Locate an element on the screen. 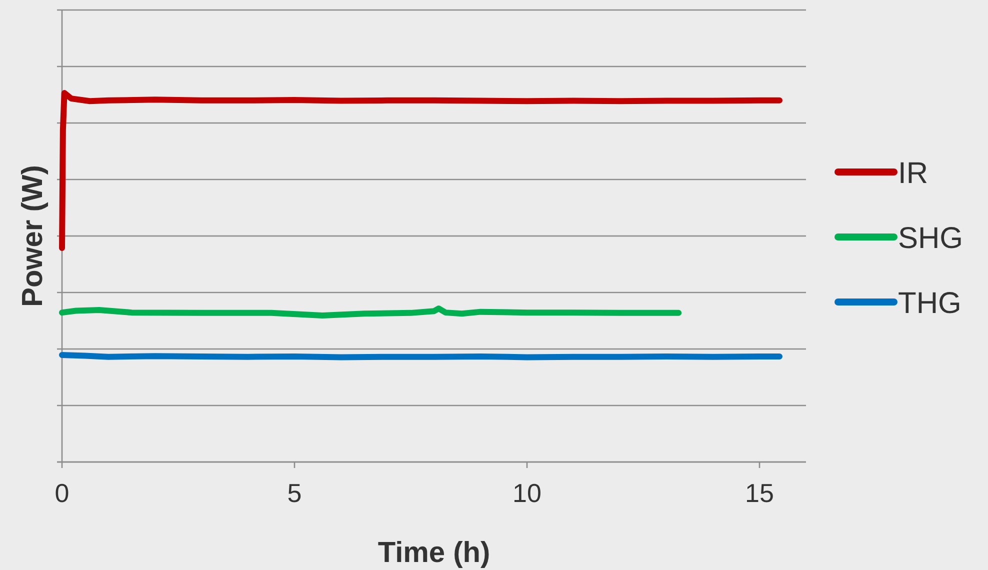 Image resolution: width=988 pixels, height=570 pixels. x-tick-label: 5 is located at coordinates (294, 493).